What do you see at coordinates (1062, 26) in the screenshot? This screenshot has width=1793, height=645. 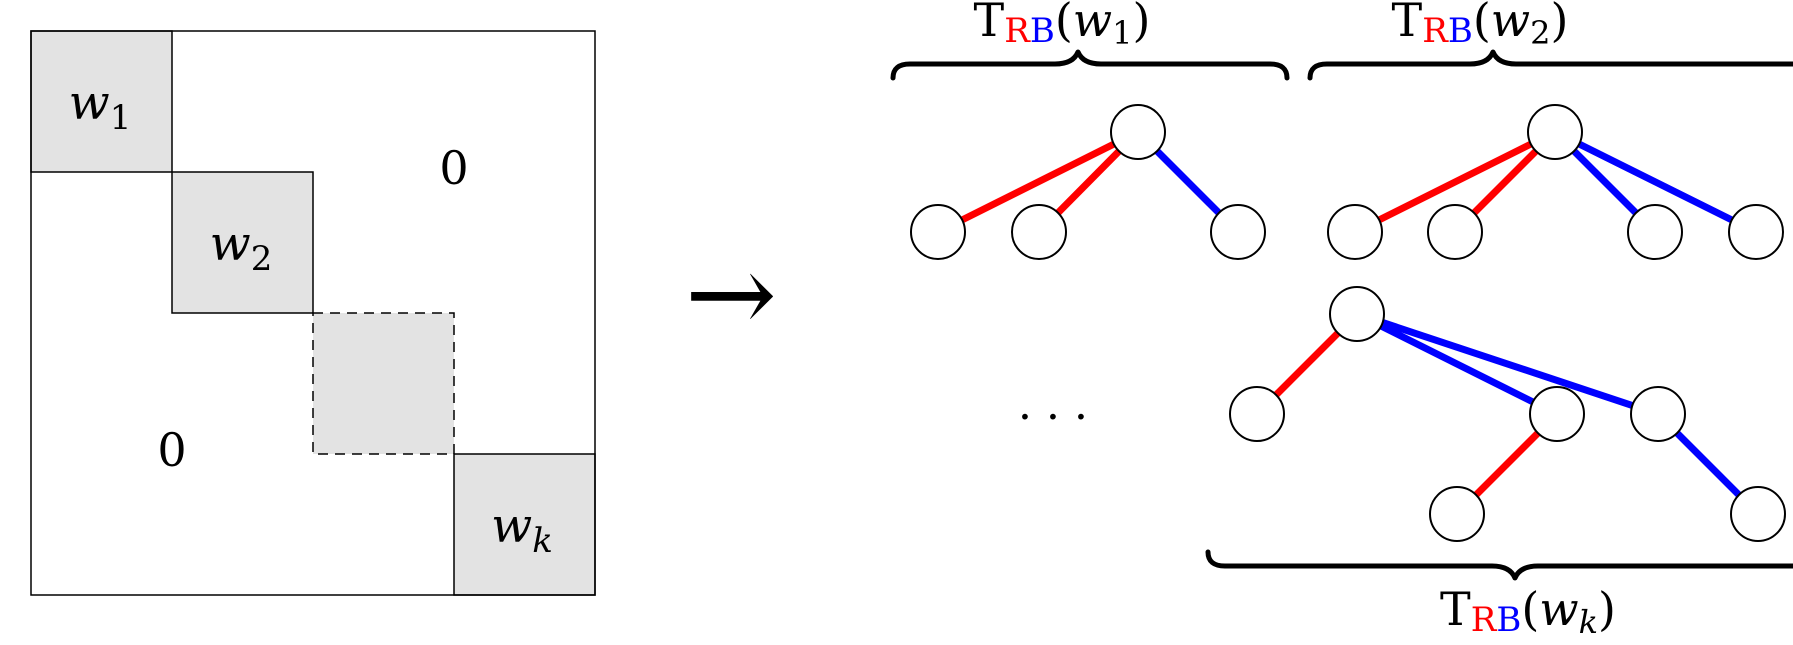 I see `label-trb-w1: TRB(w1)` at bounding box center [1062, 26].